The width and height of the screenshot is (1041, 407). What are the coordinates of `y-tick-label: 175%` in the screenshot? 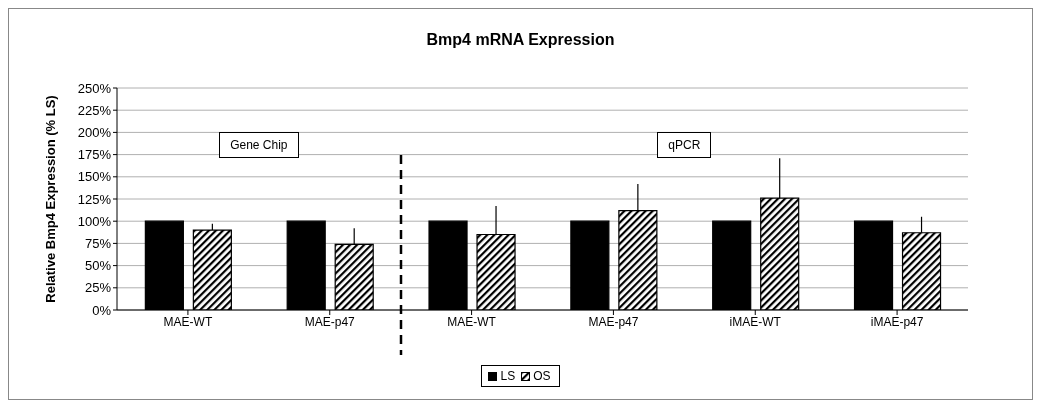 It's located at (94, 155).